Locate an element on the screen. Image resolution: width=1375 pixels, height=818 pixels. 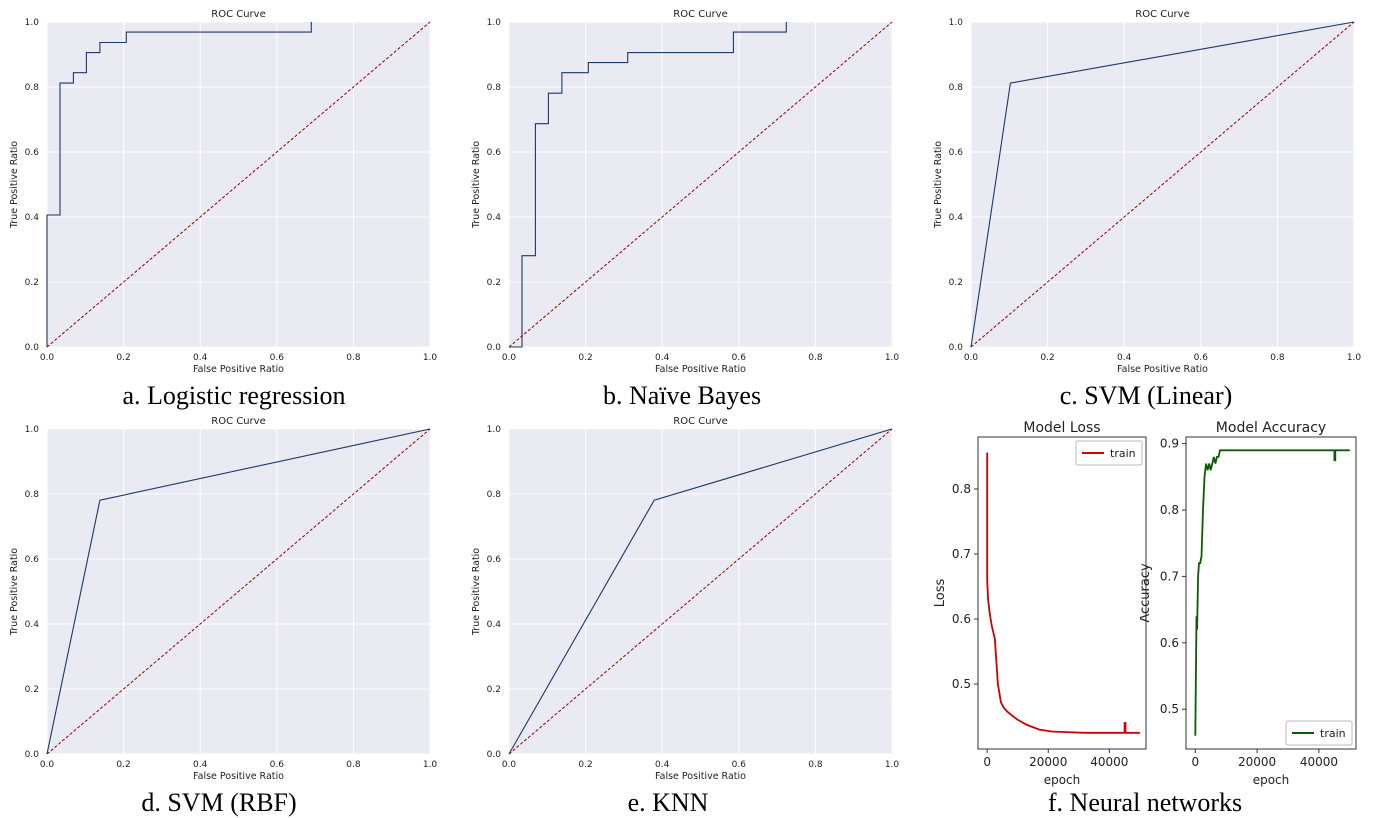
y-tick-label: 0.7 is located at coordinates (961, 554).